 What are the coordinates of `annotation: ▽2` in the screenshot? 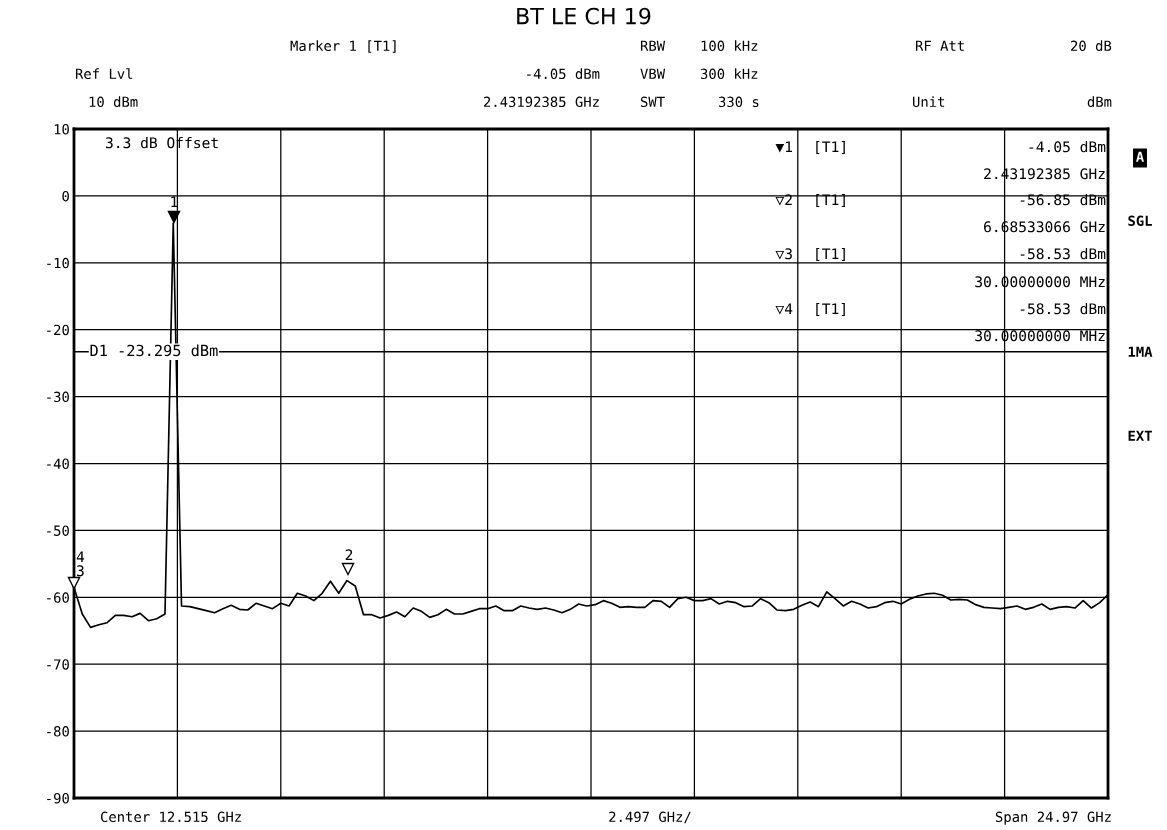 It's located at (783, 200).